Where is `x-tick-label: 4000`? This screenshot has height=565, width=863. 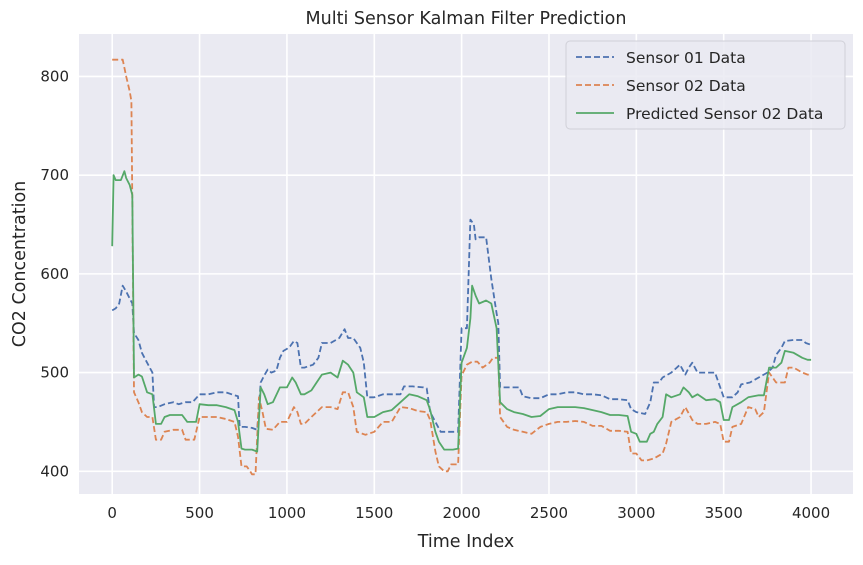
x-tick-label: 4000 is located at coordinates (811, 513).